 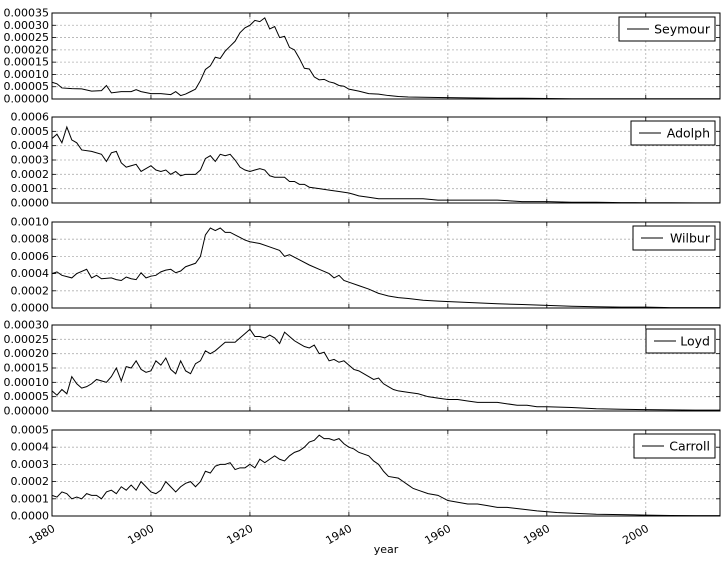 I want to click on series-line-adolph, so click(x=385, y=164).